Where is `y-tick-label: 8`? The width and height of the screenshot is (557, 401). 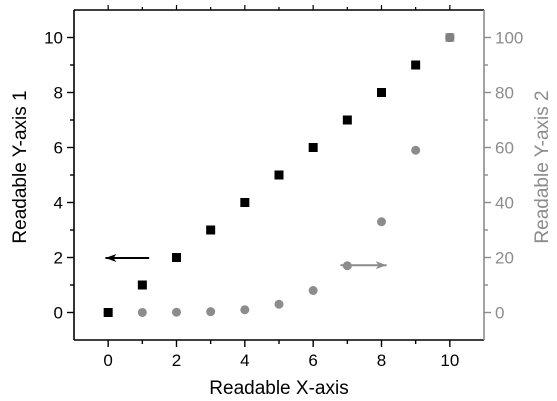
y-tick-label: 8 is located at coordinates (58, 93).